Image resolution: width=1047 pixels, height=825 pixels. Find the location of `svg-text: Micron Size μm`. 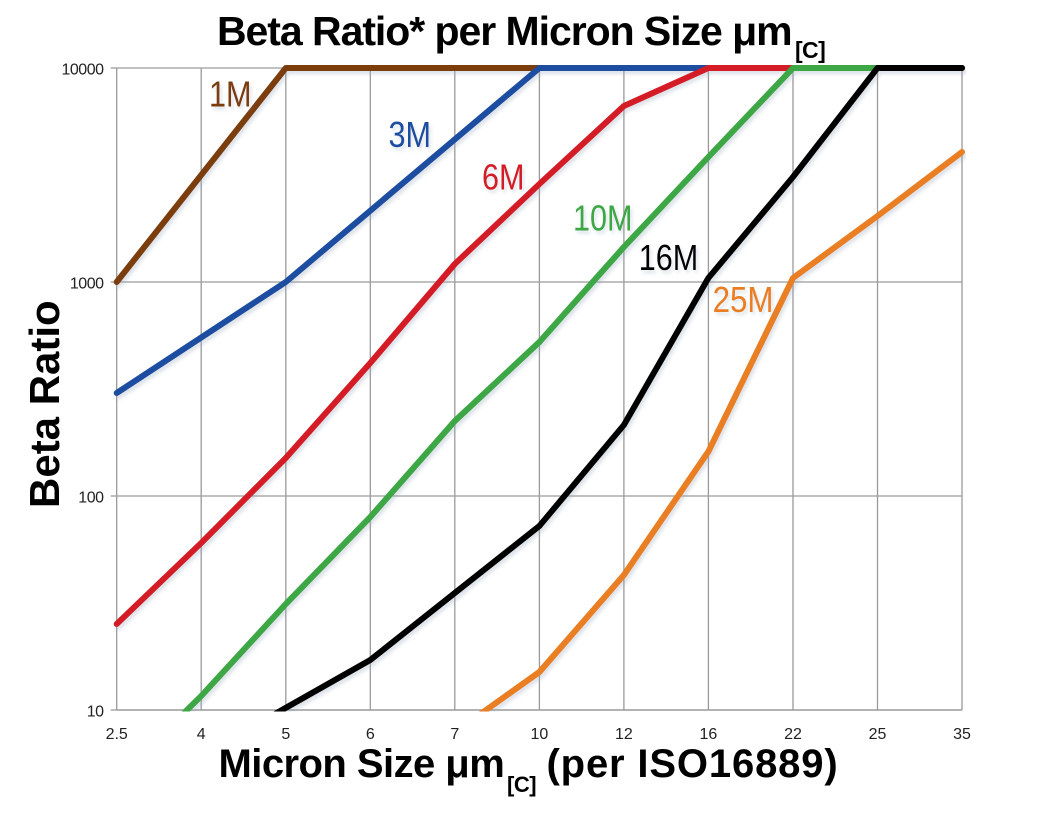

svg-text: Micron Size μm is located at coordinates (362, 764).